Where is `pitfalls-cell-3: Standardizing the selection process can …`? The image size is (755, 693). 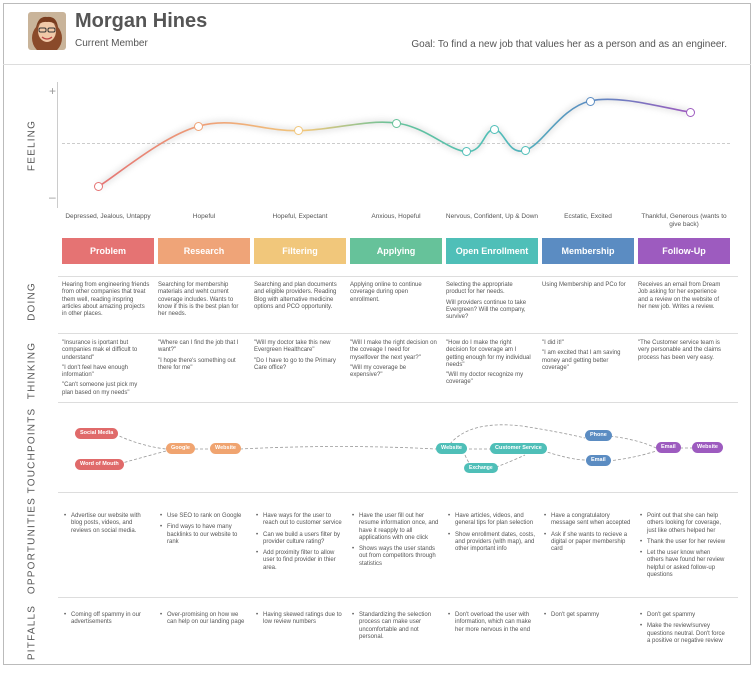 pitfalls-cell-3: Standardizing the selection process can … is located at coordinates (396, 628).